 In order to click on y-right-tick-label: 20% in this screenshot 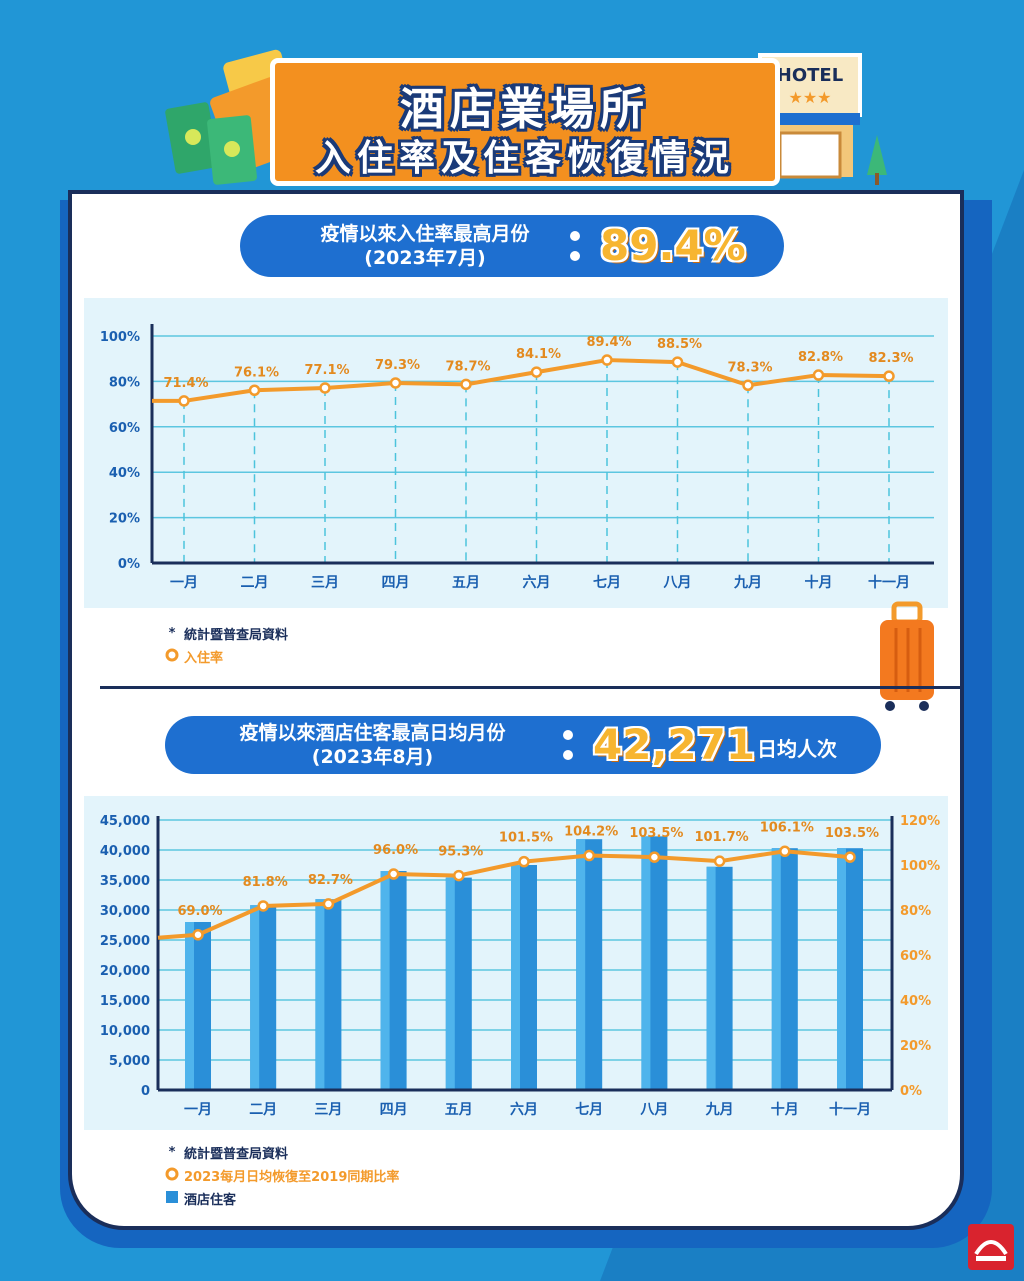, I will do `click(915, 1046)`.